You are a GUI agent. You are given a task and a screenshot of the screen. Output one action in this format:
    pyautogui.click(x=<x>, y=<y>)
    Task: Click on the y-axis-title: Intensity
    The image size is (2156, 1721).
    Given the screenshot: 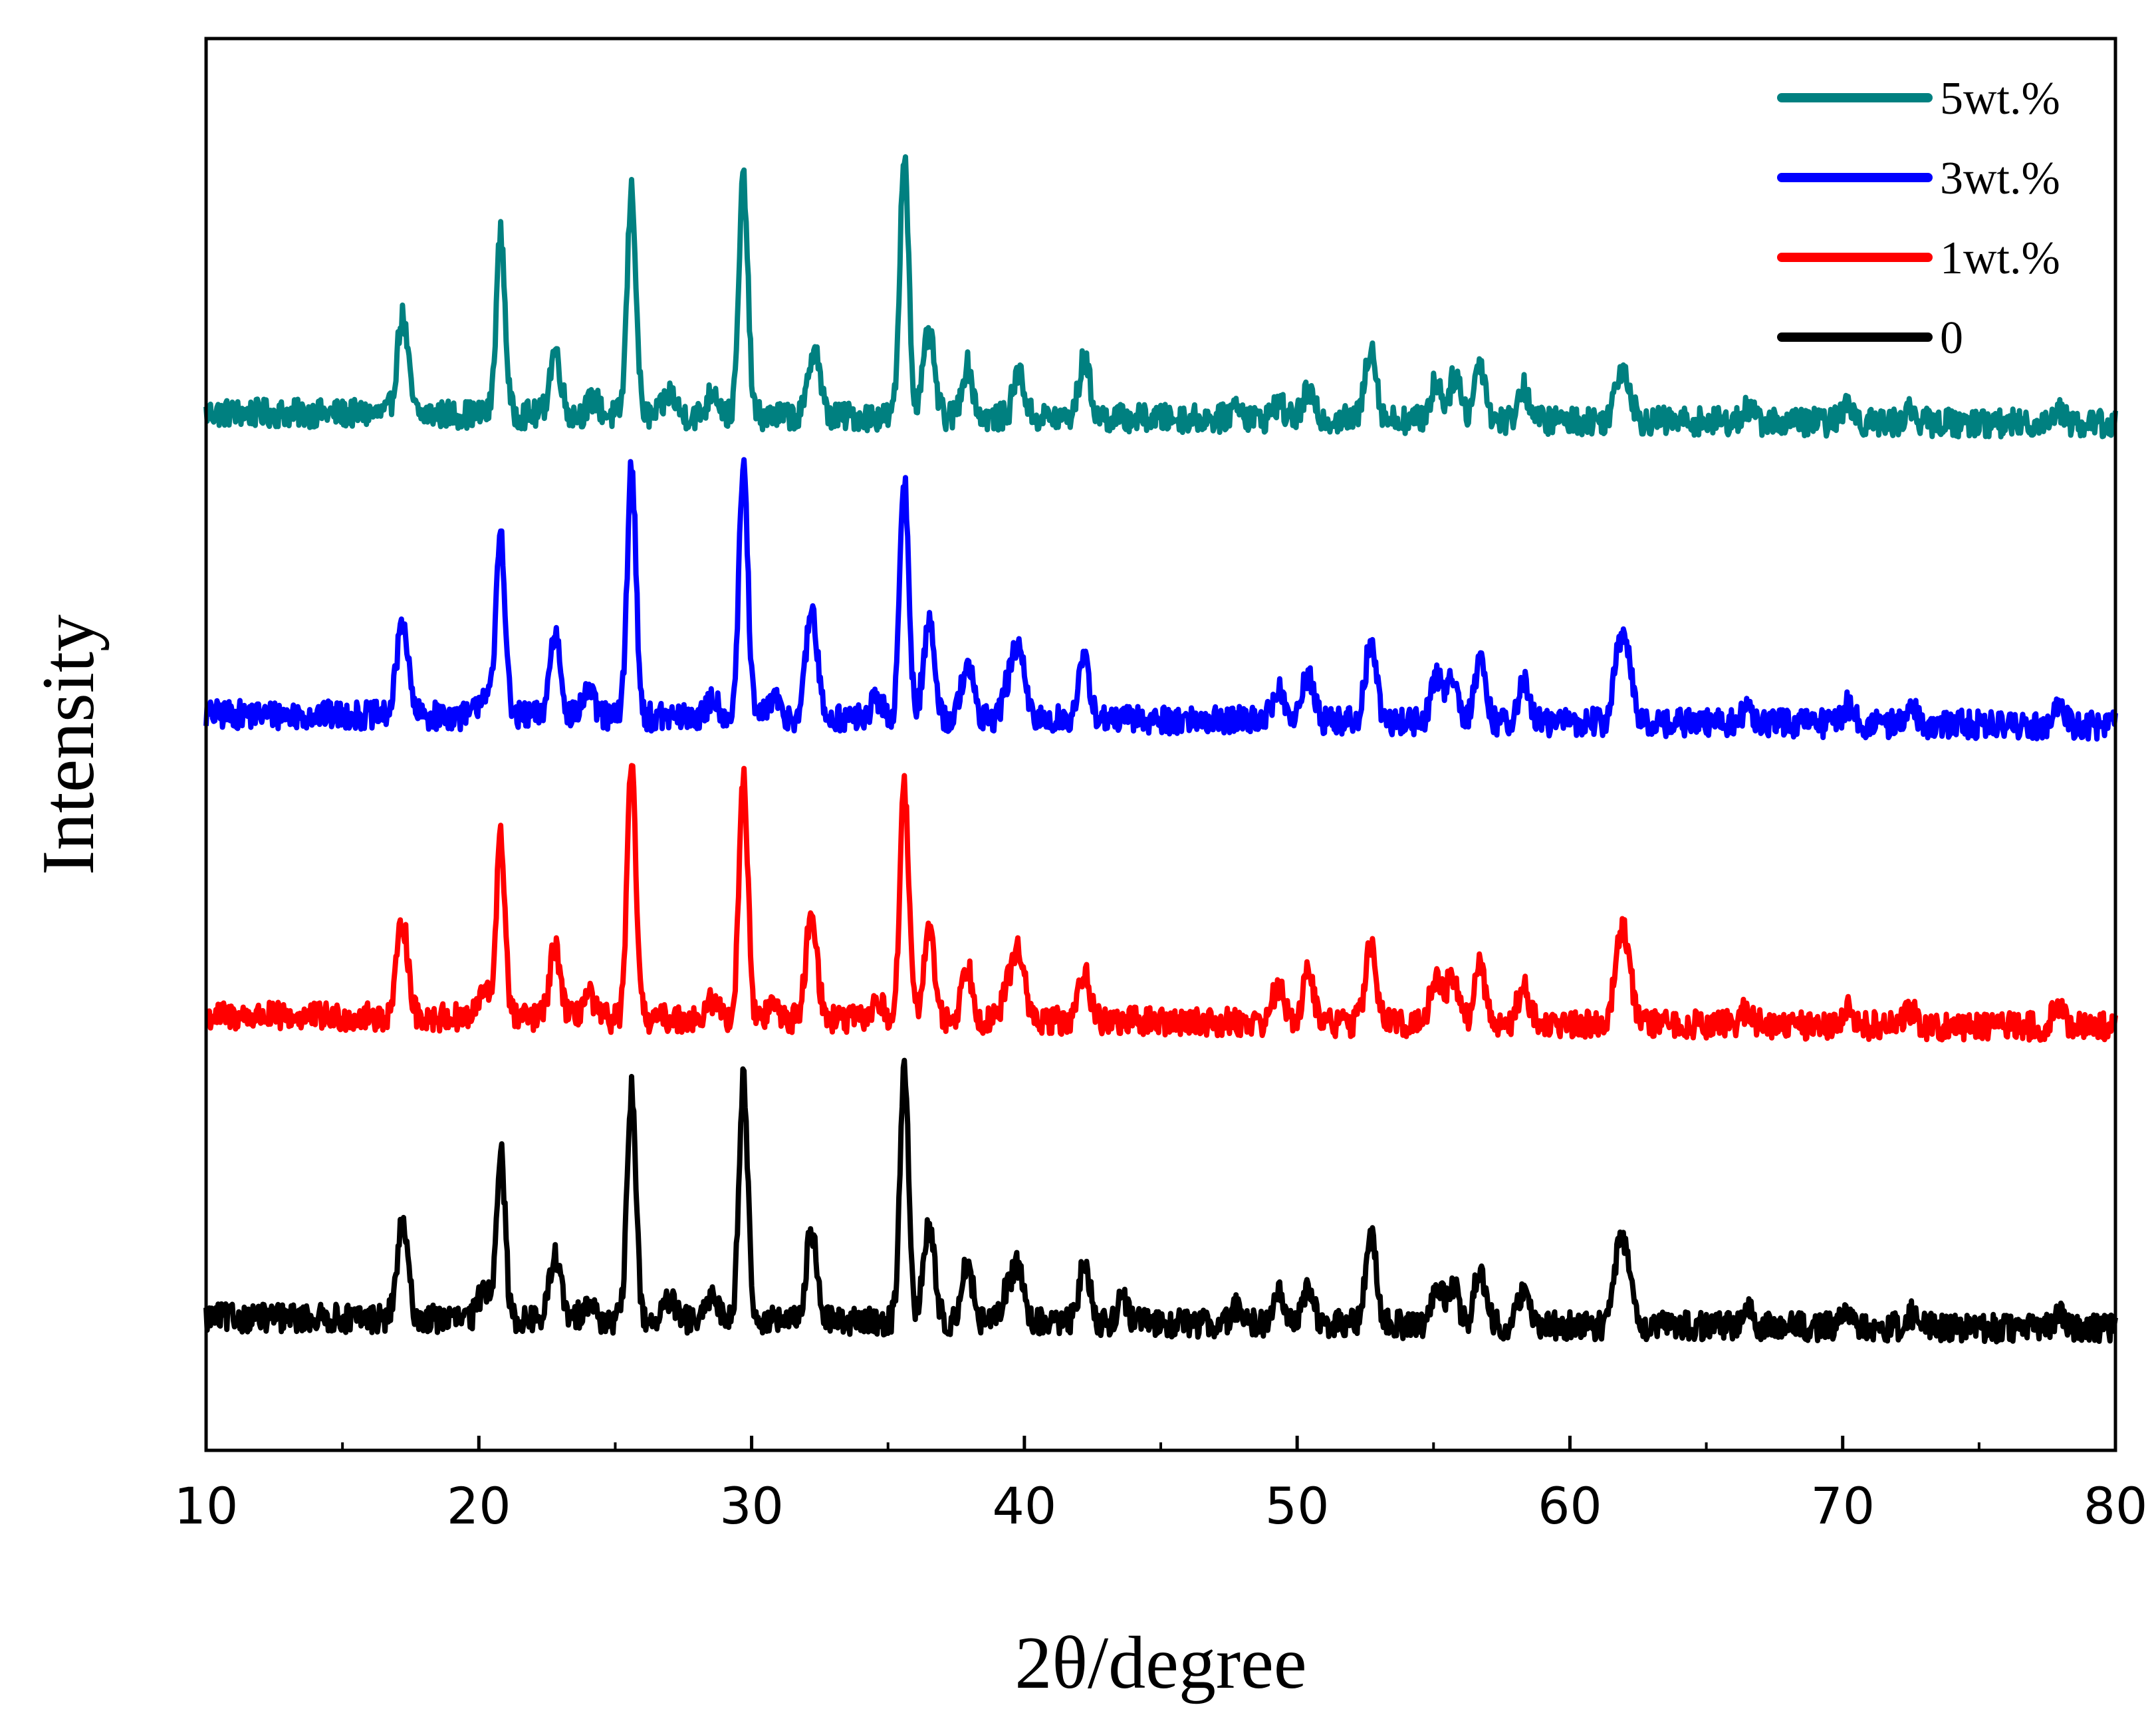 What is the action you would take?
    pyautogui.click(x=69, y=744)
    